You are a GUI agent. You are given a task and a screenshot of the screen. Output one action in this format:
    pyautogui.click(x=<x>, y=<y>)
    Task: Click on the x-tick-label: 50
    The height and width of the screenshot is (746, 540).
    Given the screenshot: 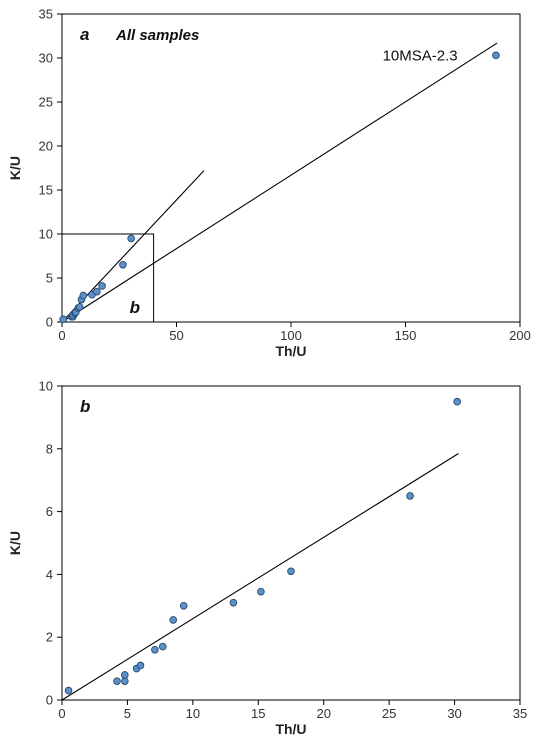 What is the action you would take?
    pyautogui.click(x=176, y=335)
    